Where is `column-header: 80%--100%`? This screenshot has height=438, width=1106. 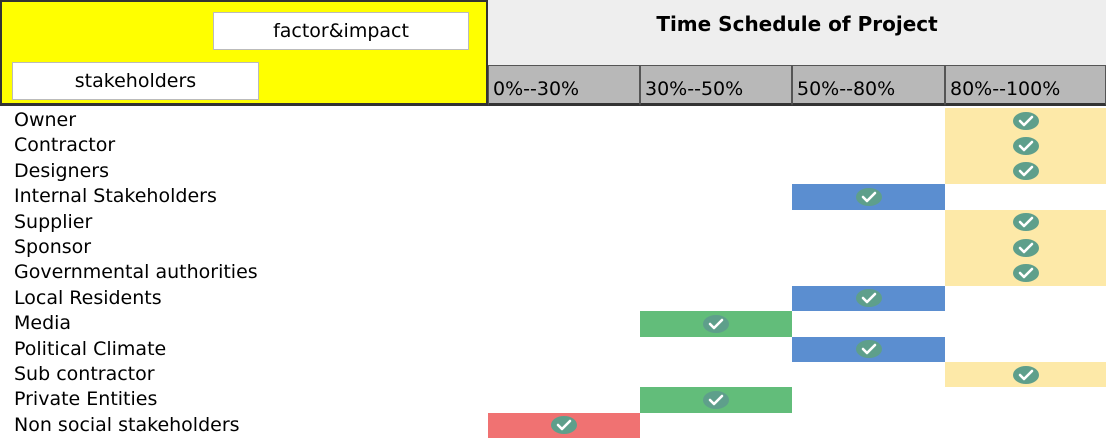
column-header: 80%--100% is located at coordinates (1025, 85).